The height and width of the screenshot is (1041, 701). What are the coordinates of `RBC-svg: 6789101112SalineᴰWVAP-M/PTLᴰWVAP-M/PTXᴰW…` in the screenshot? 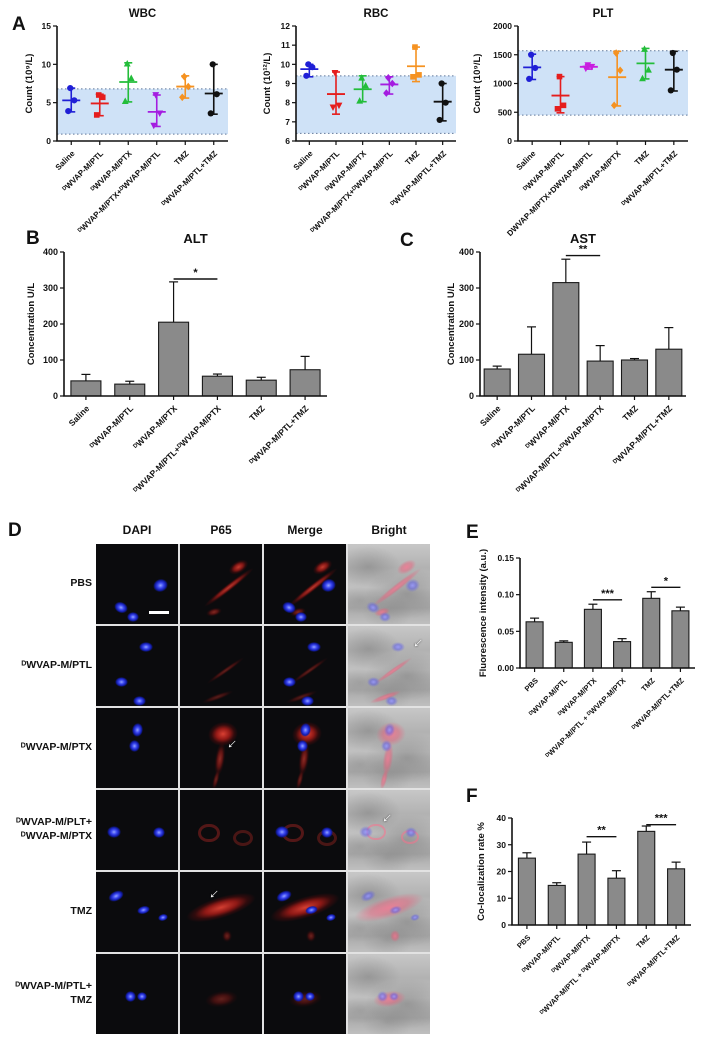 It's located at (359, 121).